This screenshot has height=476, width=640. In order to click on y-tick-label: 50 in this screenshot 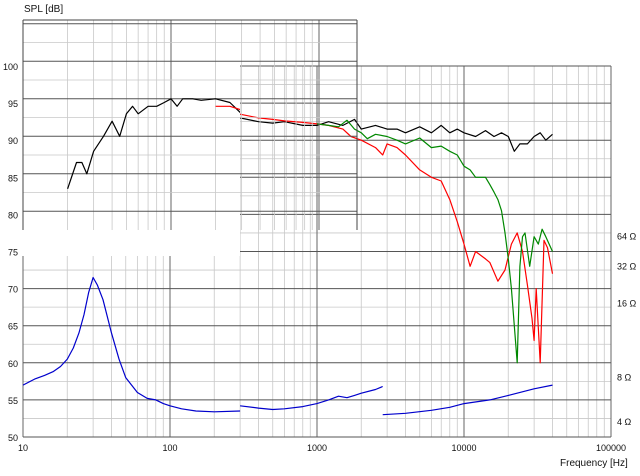, I will do `click(13, 438)`.